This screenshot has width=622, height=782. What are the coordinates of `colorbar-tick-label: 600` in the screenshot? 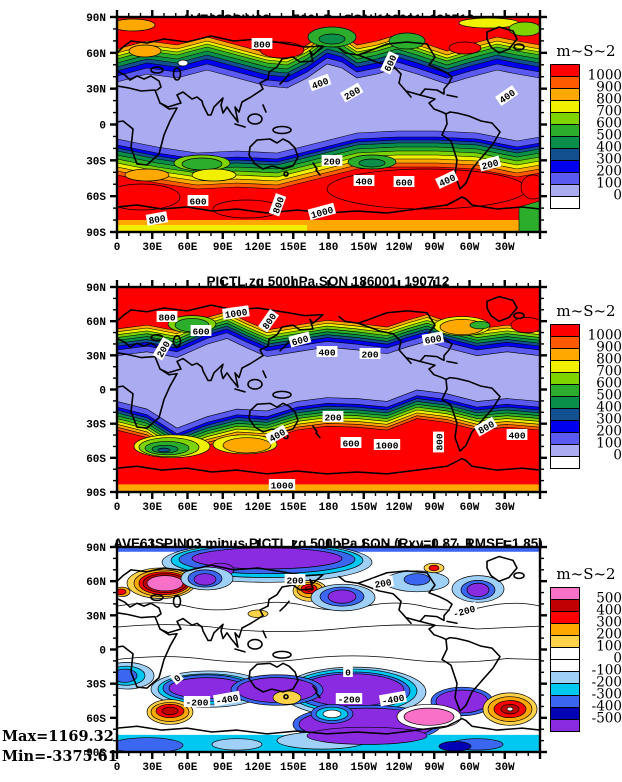 It's located at (609, 383).